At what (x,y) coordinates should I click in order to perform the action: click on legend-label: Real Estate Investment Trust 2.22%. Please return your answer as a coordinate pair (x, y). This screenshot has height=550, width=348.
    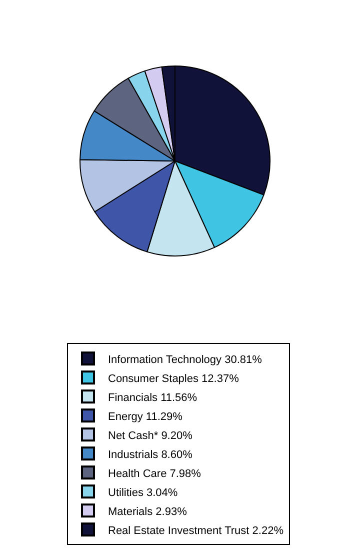
    Looking at the image, I should click on (196, 530).